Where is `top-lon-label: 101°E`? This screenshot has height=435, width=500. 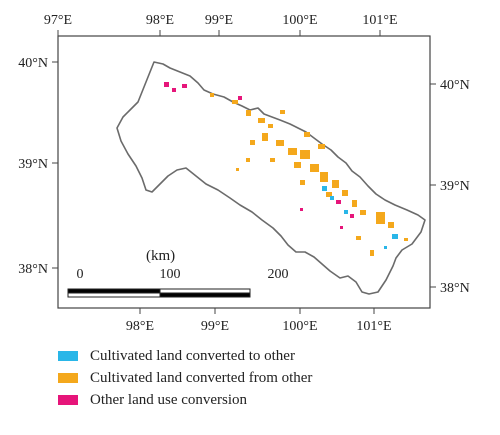 top-lon-label: 101°E is located at coordinates (379, 20).